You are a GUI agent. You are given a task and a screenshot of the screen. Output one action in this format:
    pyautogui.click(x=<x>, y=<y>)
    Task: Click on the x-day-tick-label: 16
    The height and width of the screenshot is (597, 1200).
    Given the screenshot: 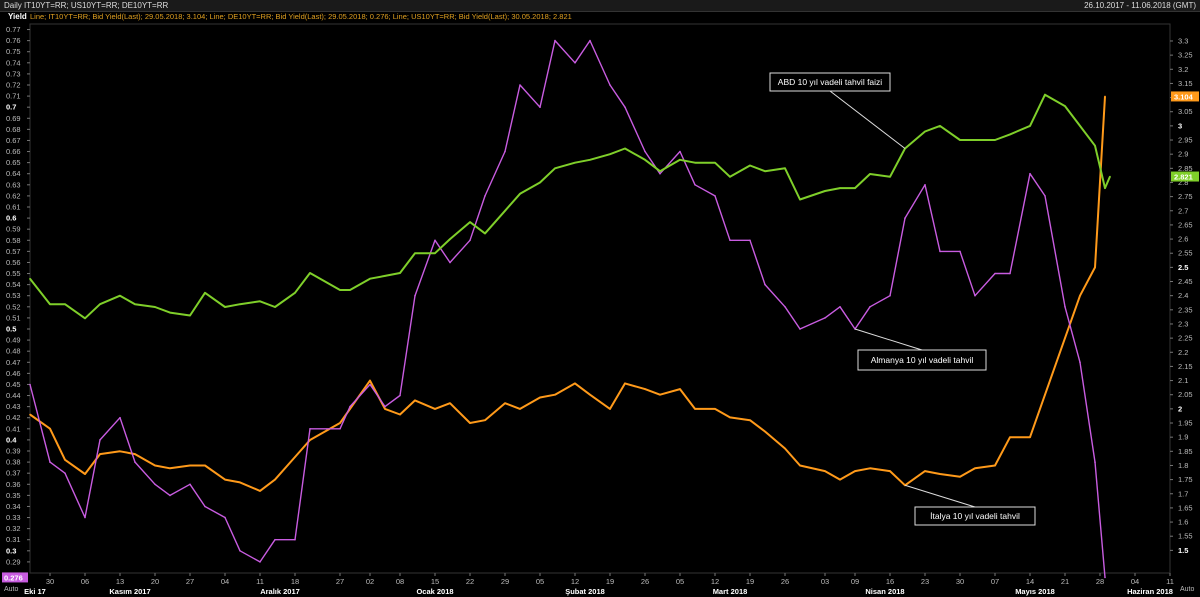 What is the action you would take?
    pyautogui.click(x=890, y=581)
    